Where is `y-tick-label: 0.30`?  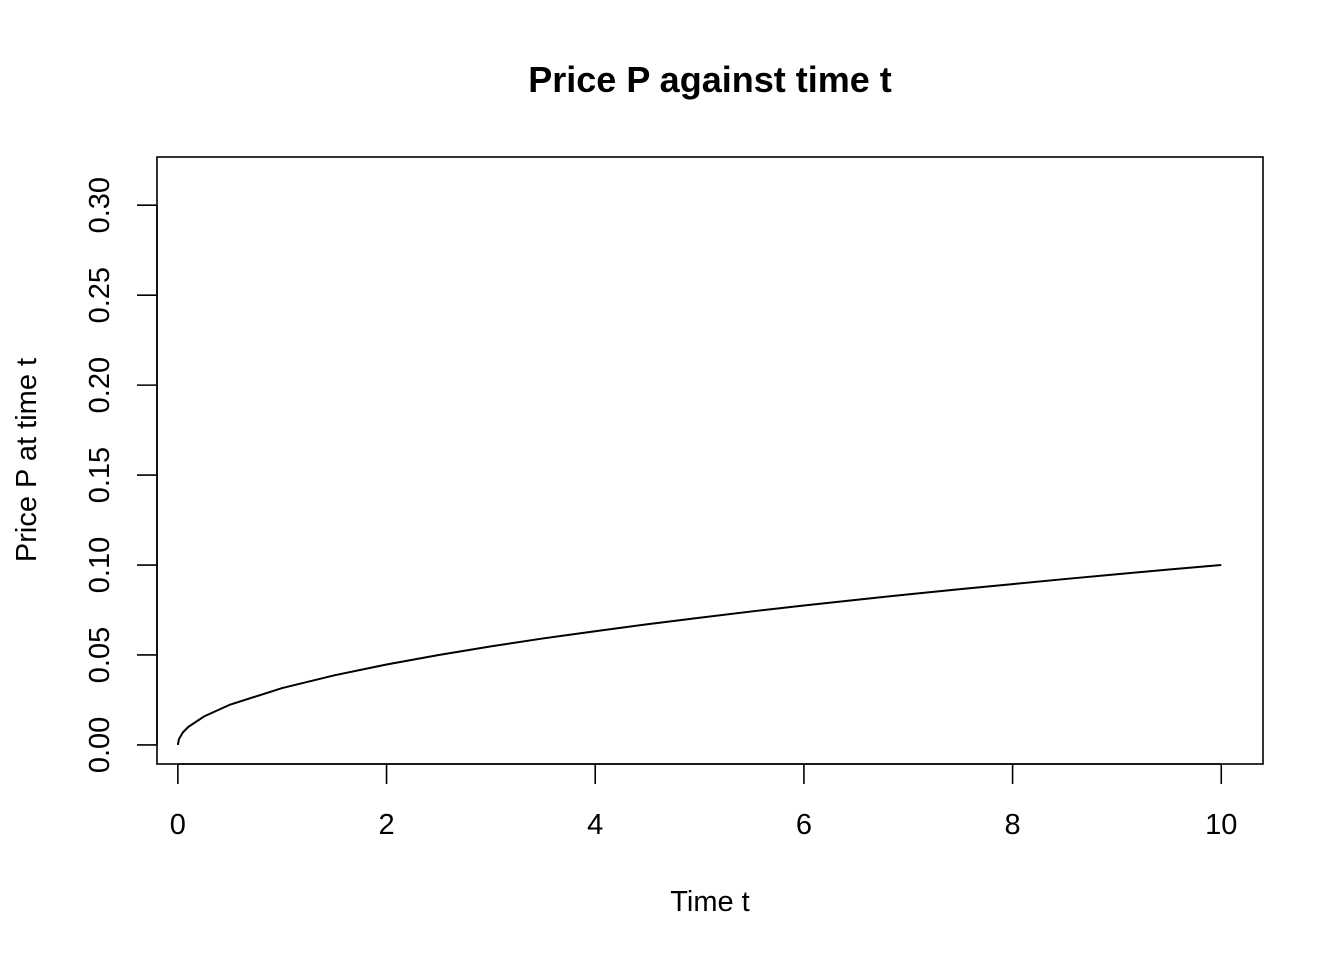 y-tick-label: 0.30 is located at coordinates (100, 205).